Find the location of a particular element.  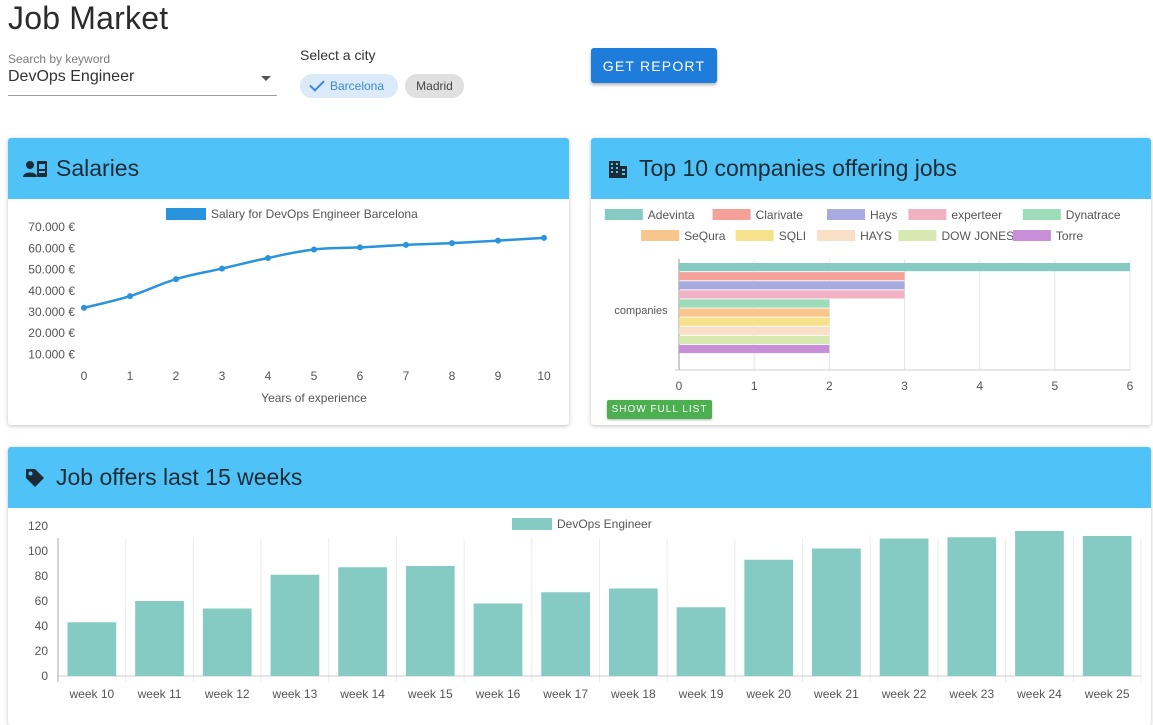

offers-x-tick-label: week 25 is located at coordinates (1107, 694).